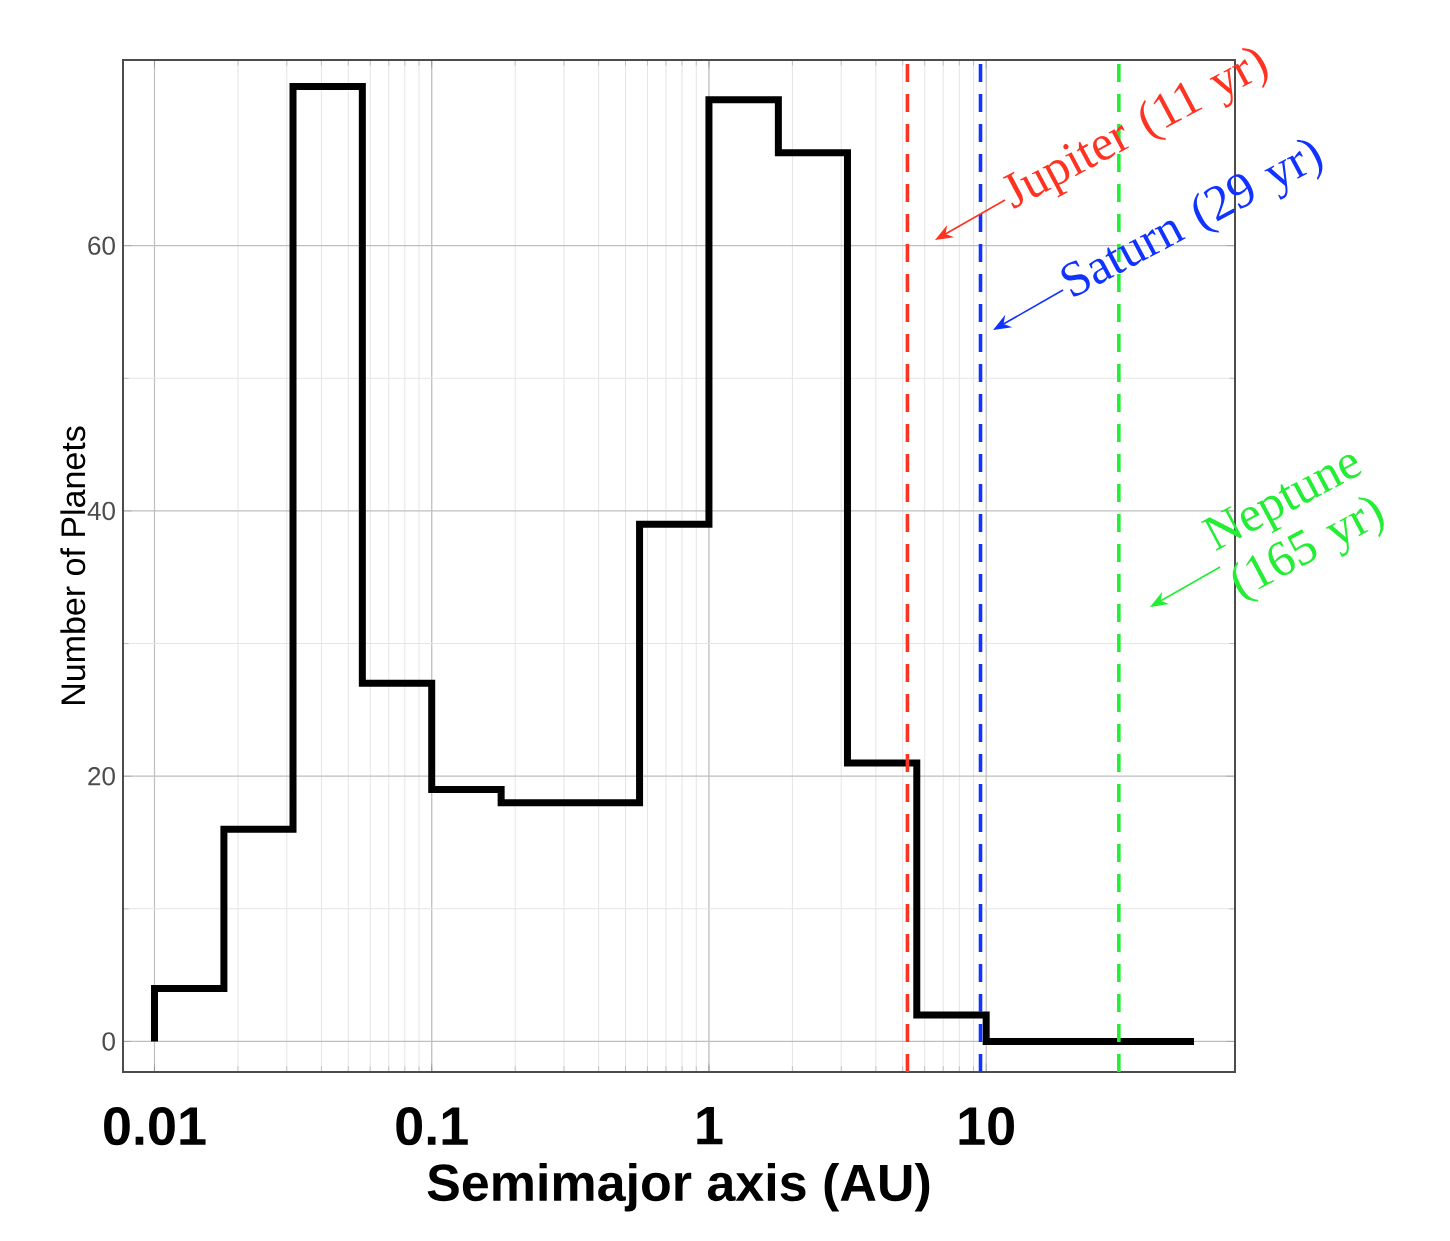 This screenshot has height=1241, width=1450. What do you see at coordinates (986, 1126) in the screenshot?
I see `x-tick-label: 10` at bounding box center [986, 1126].